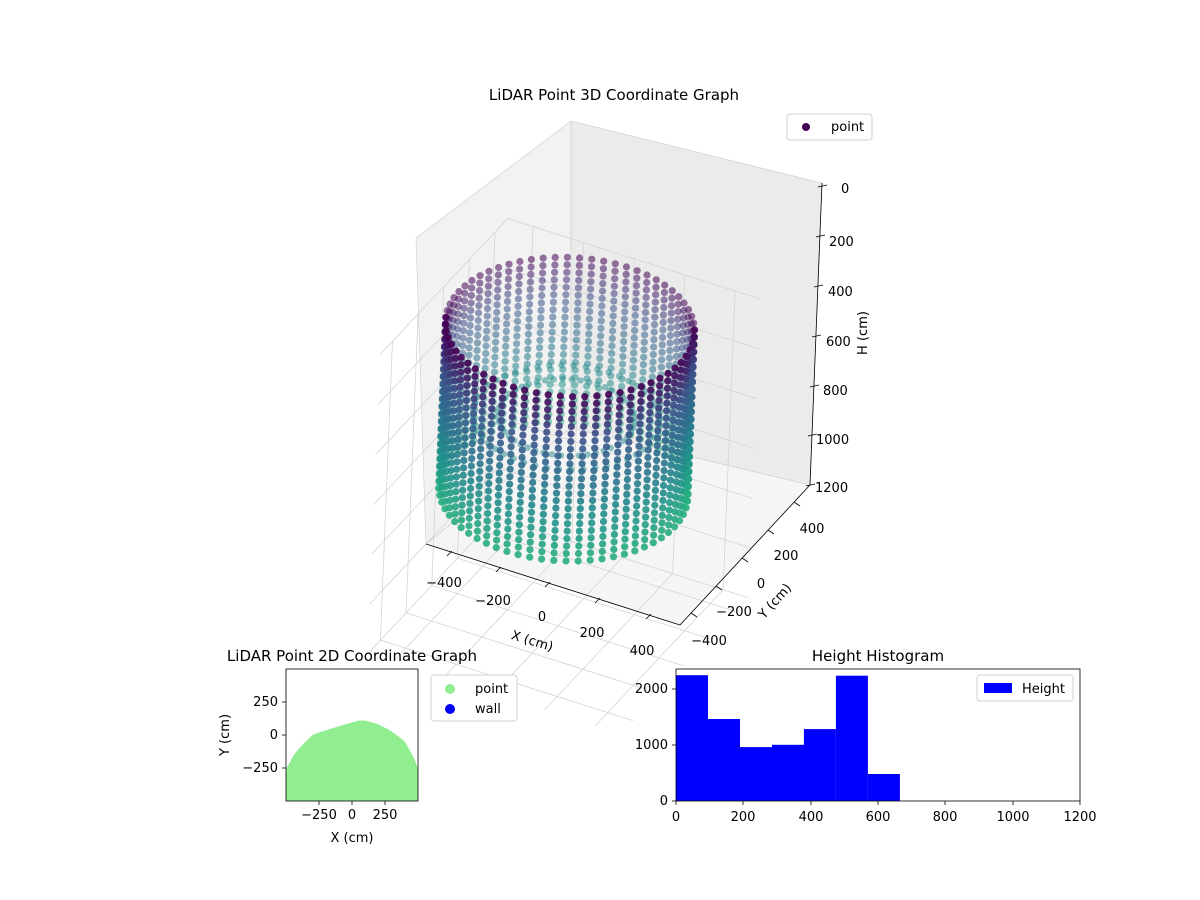 This screenshot has width=1200, height=900. Describe the element at coordinates (319, 815) in the screenshot. I see `x-tick-label-2d: −250` at that location.